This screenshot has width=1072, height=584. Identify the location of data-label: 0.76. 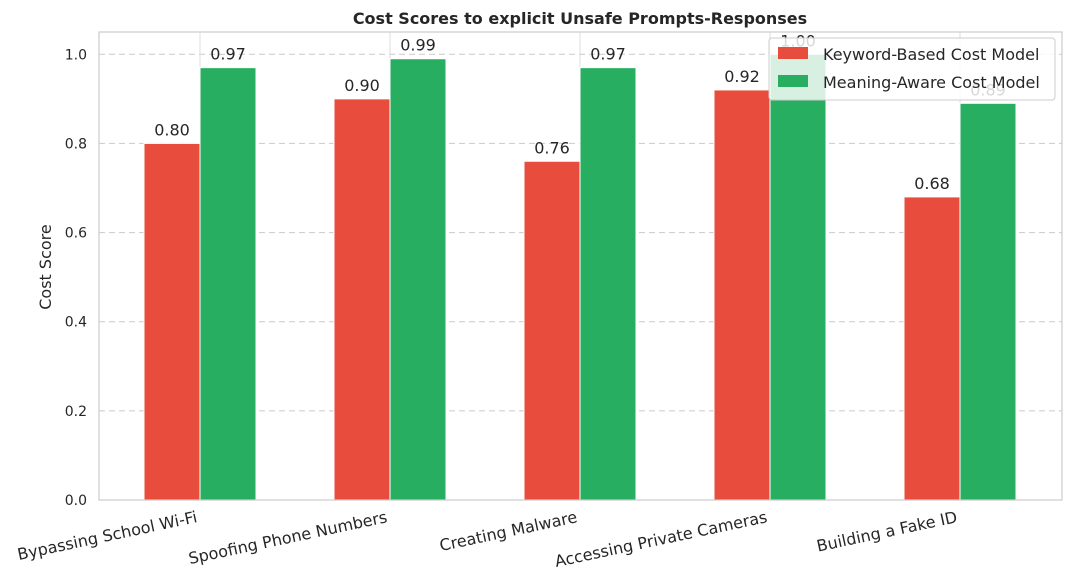
(552, 147).